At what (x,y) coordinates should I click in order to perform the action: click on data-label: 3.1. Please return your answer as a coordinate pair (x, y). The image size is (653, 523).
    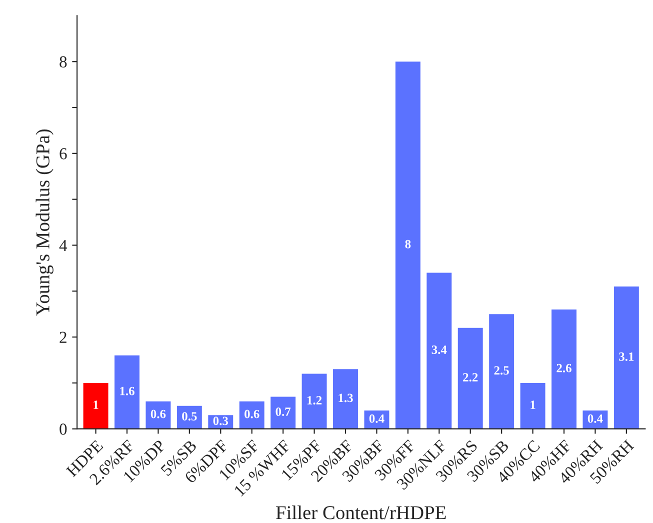
    Looking at the image, I should click on (626, 356).